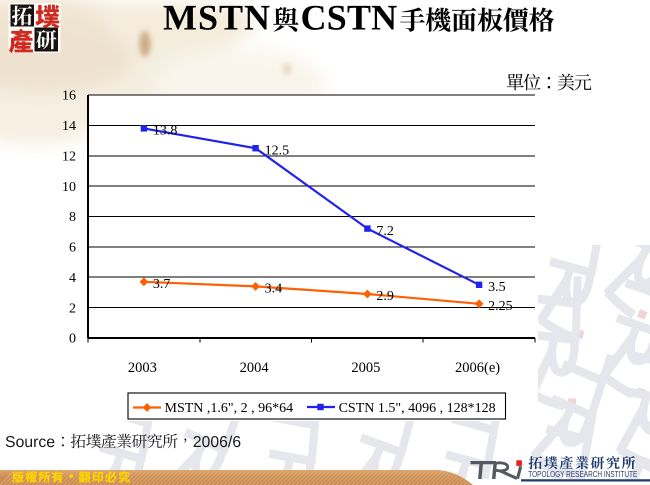 The height and width of the screenshot is (485, 650). I want to click on svg-text: CSTN 1.5", 4096 , 128*128, so click(417, 408).